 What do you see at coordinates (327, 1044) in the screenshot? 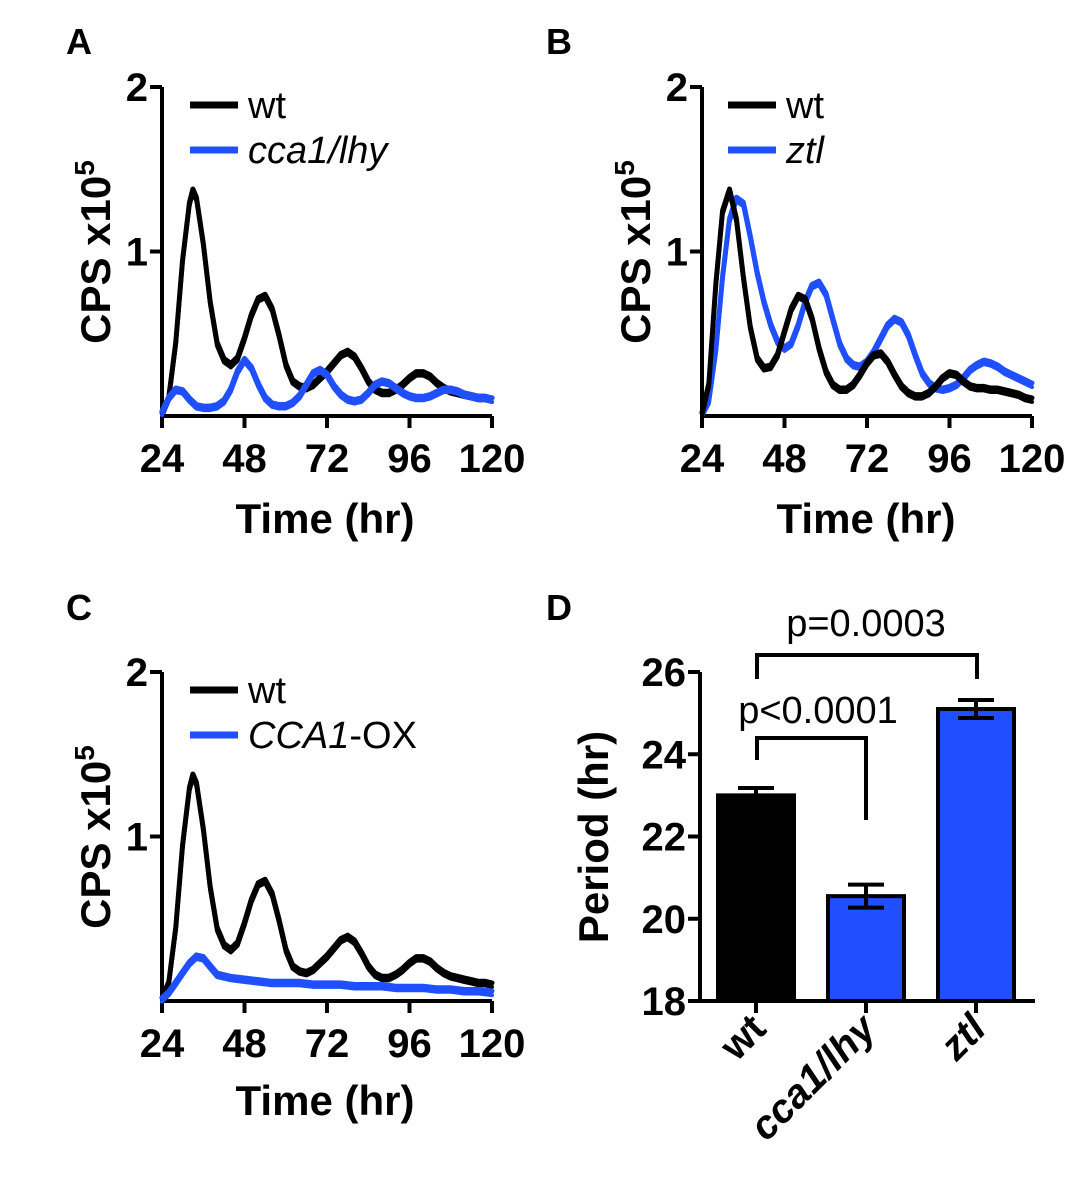
I see `x-tick-label-c: 72` at bounding box center [327, 1044].